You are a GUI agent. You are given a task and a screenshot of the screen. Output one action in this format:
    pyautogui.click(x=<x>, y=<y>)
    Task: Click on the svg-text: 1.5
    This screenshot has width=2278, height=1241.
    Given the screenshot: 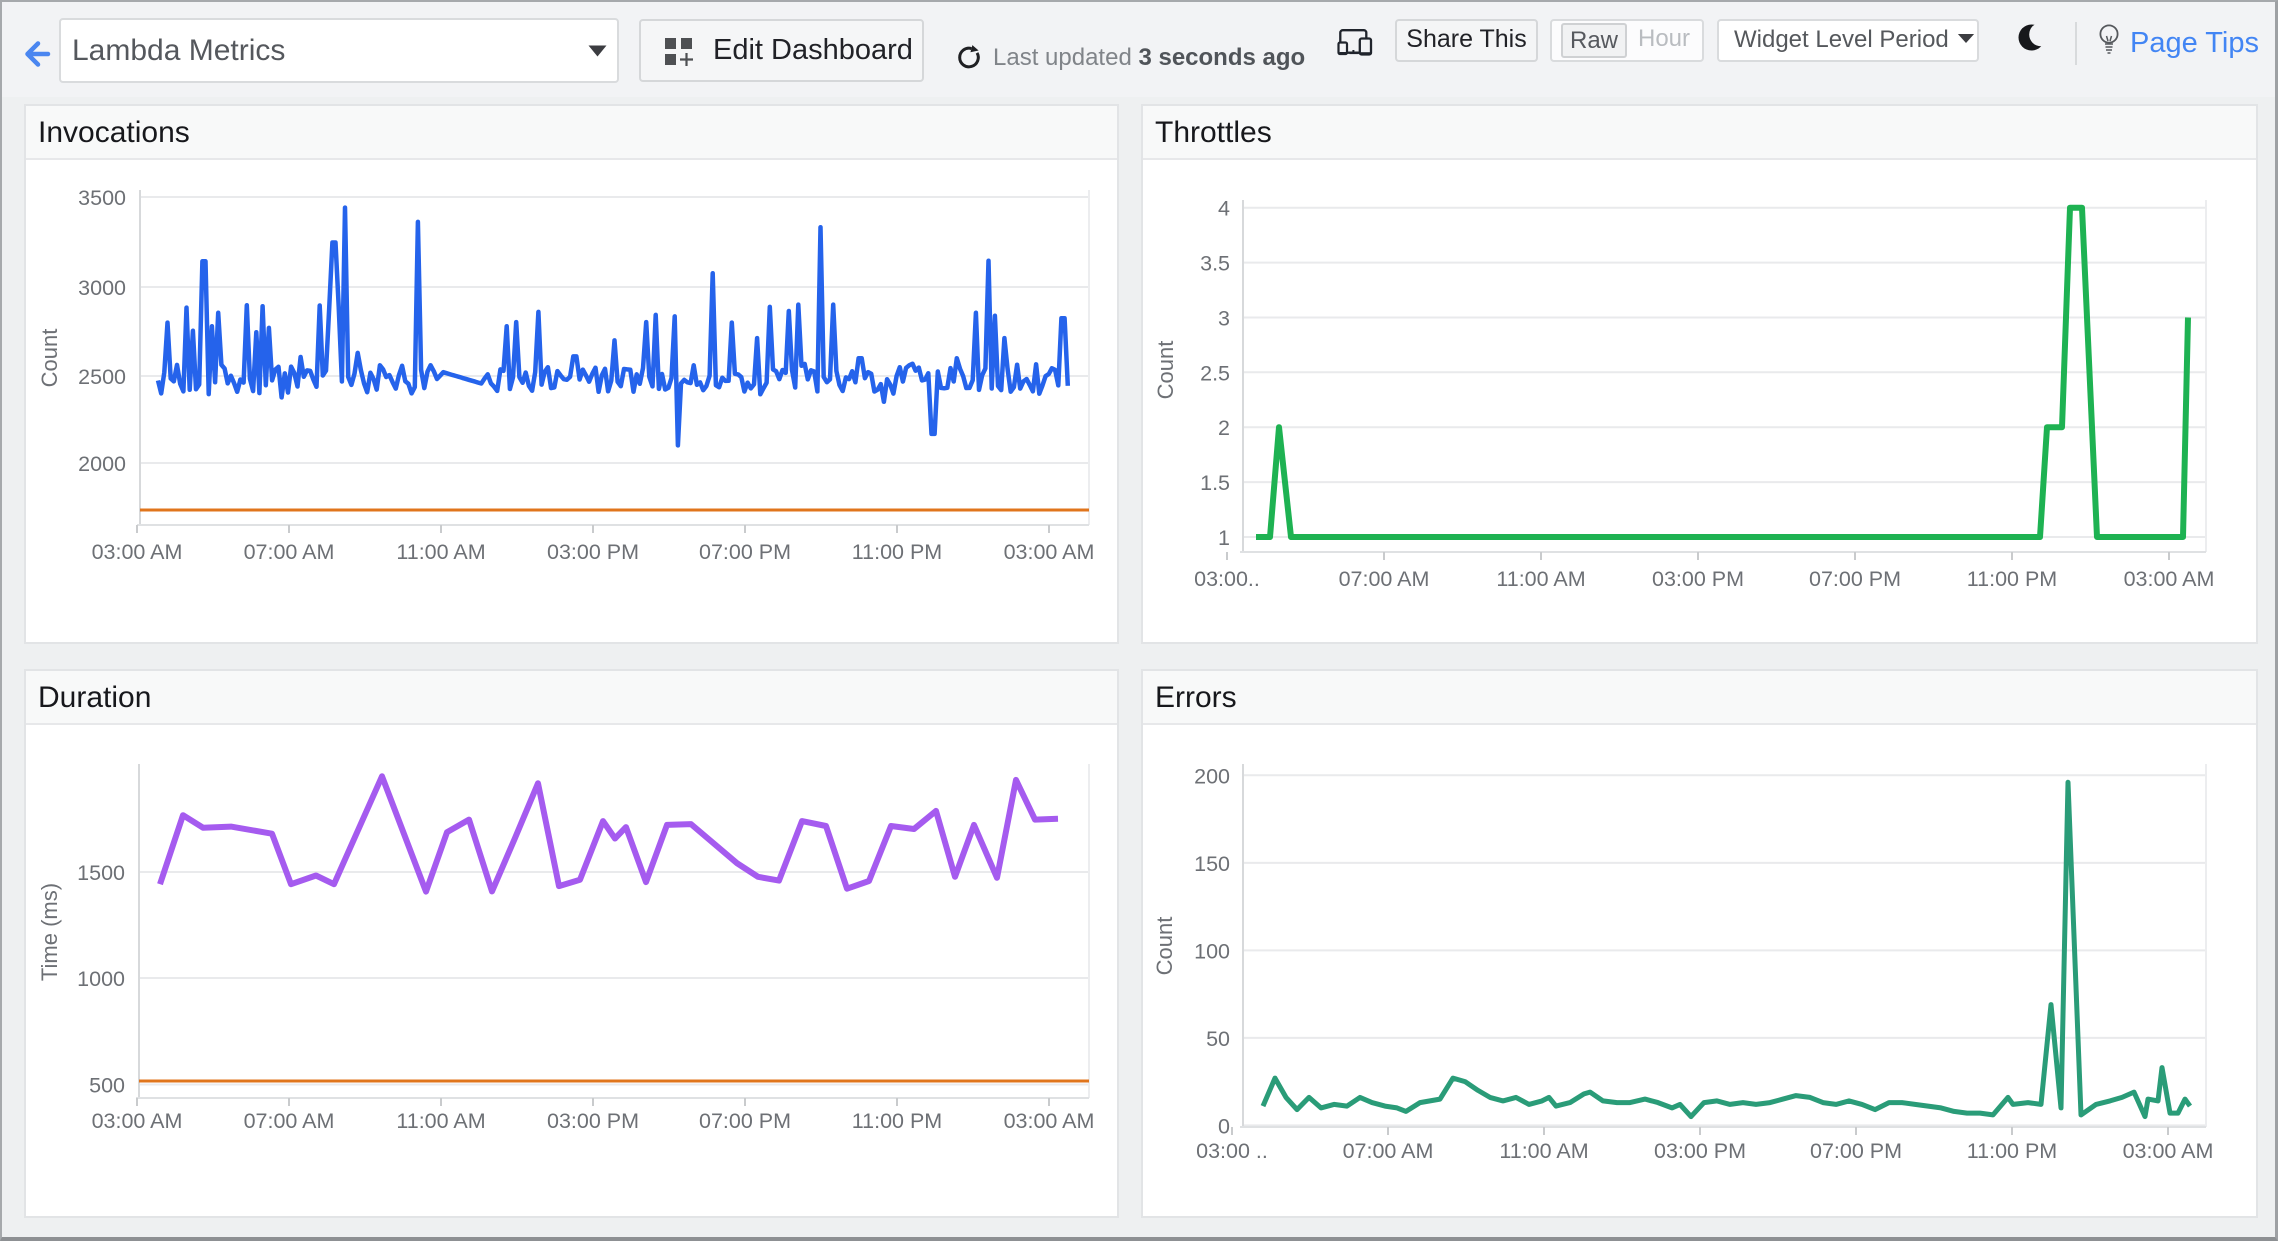 What is the action you would take?
    pyautogui.click(x=1215, y=483)
    